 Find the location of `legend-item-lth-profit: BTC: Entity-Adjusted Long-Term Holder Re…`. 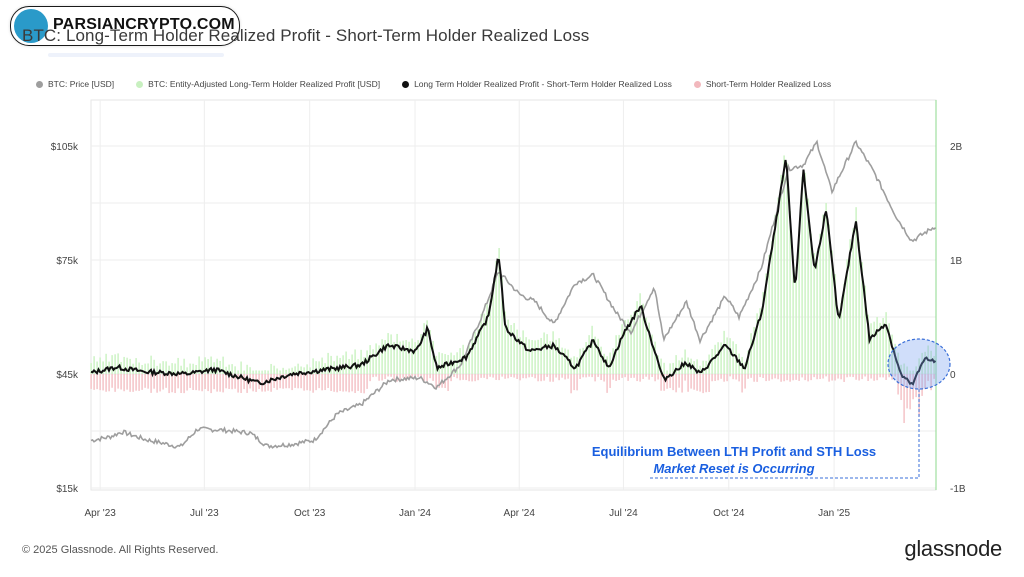

legend-item-lth-profit: BTC: Entity-Adjusted Long-Term Holder Re… is located at coordinates (258, 84).